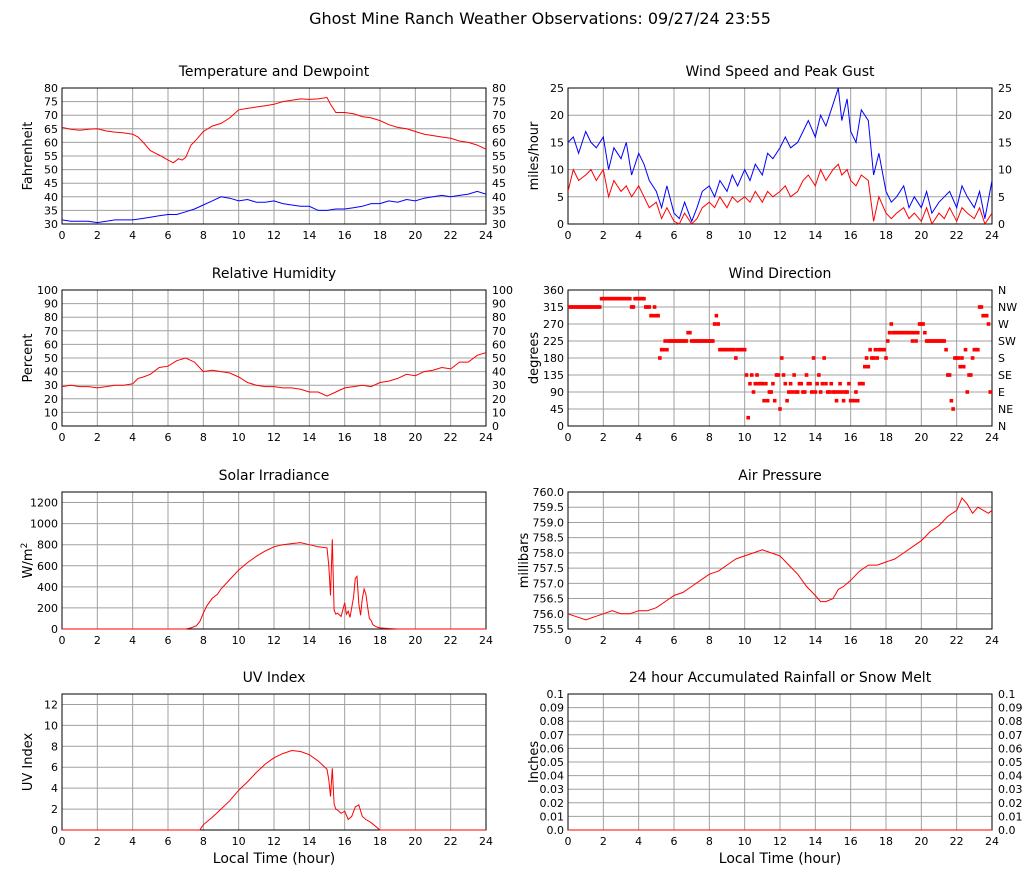  I want to click on right-tick-label: 65, so click(499, 129).